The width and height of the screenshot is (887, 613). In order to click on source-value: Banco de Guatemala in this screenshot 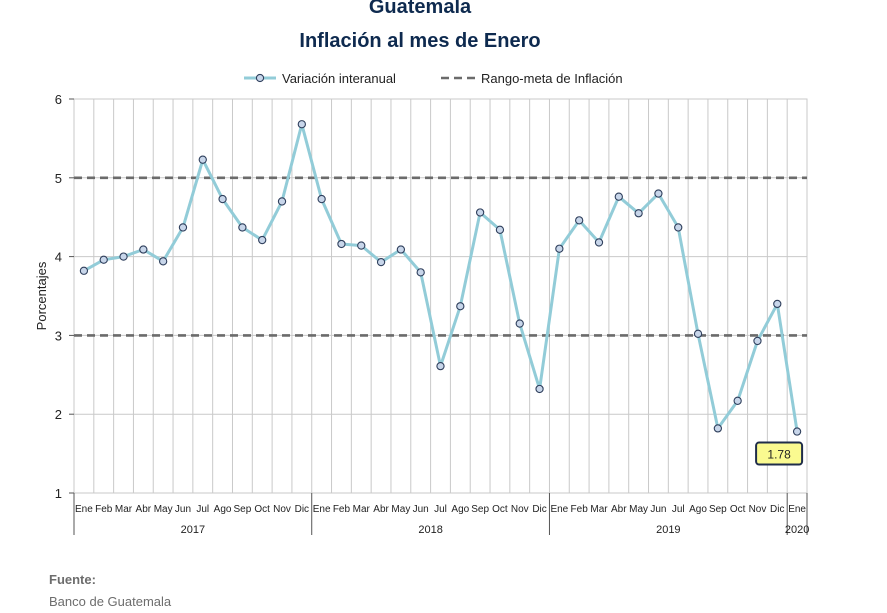, I will do `click(110, 601)`.